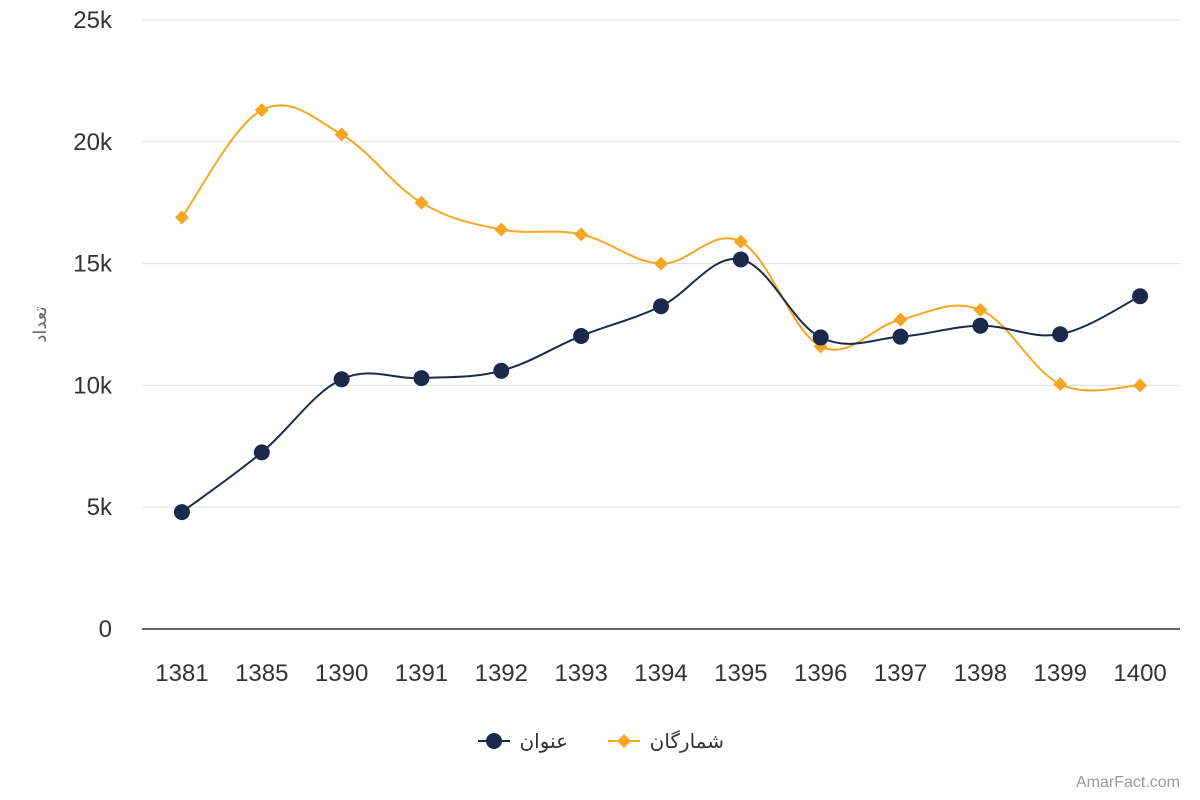 This screenshot has width=1200, height=800. What do you see at coordinates (261, 673) in the screenshot?
I see `x-tick-label: 1385` at bounding box center [261, 673].